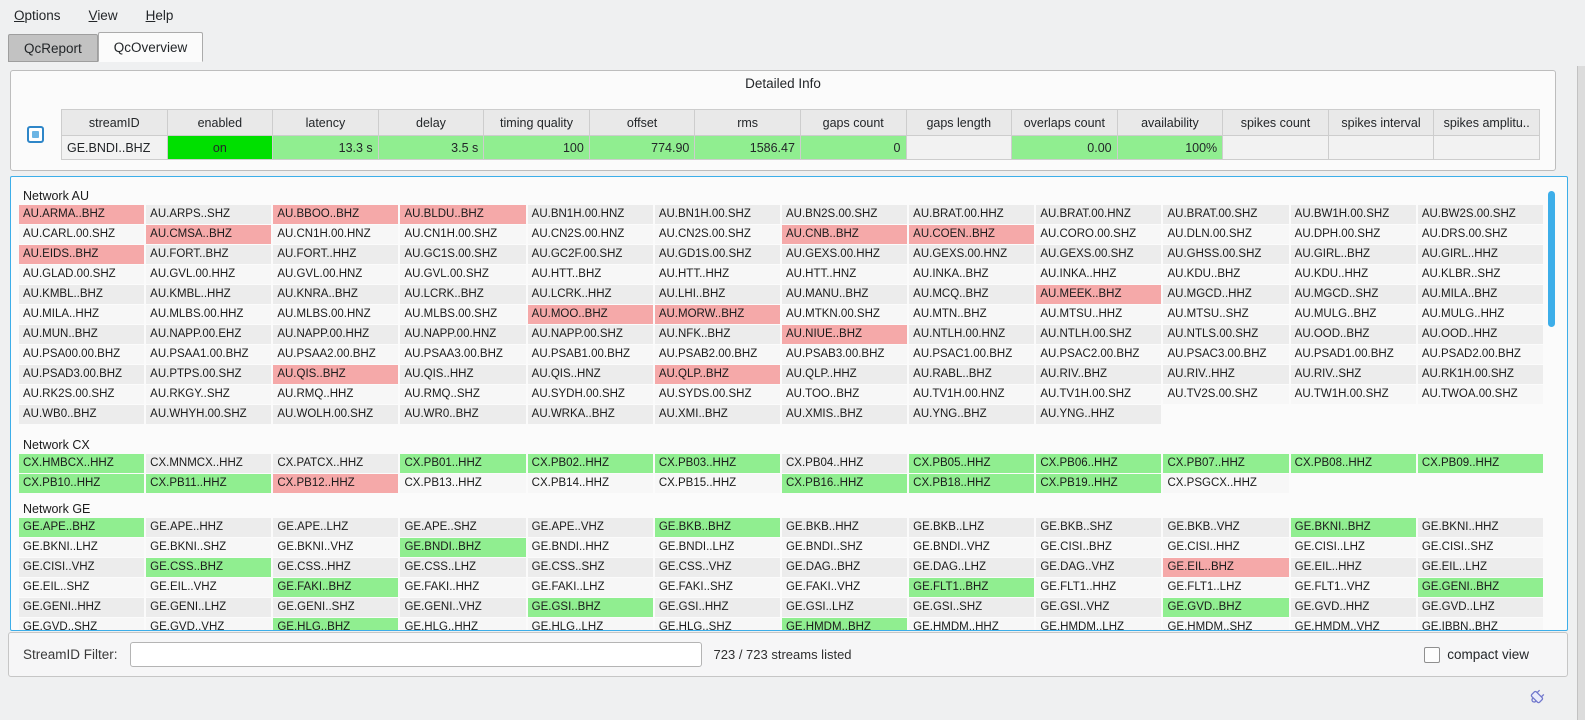 The height and width of the screenshot is (720, 1585). What do you see at coordinates (210, 335) in the screenshot?
I see `stream-cell: AU.NAPP.00.EHZ` at bounding box center [210, 335].